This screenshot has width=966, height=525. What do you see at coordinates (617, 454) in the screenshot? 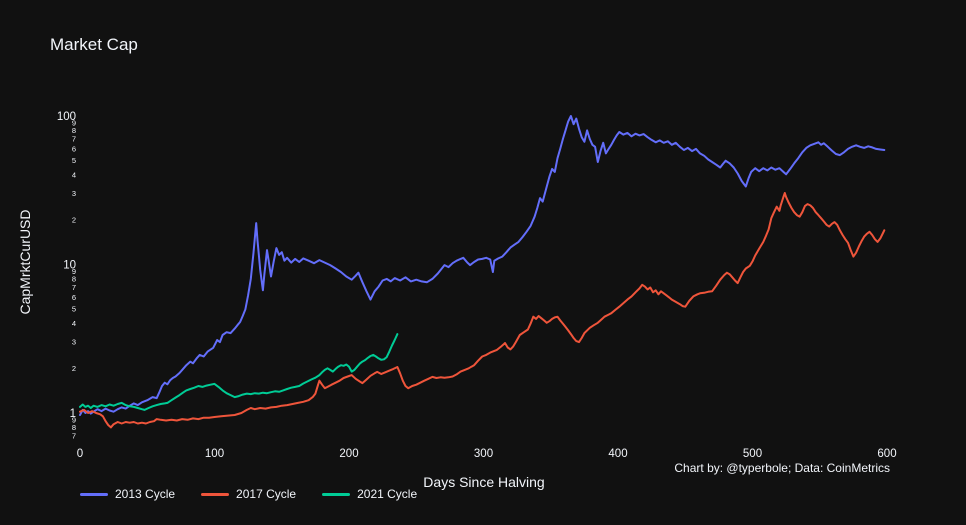
I see `x-tick-label-400: 400` at bounding box center [617, 454].